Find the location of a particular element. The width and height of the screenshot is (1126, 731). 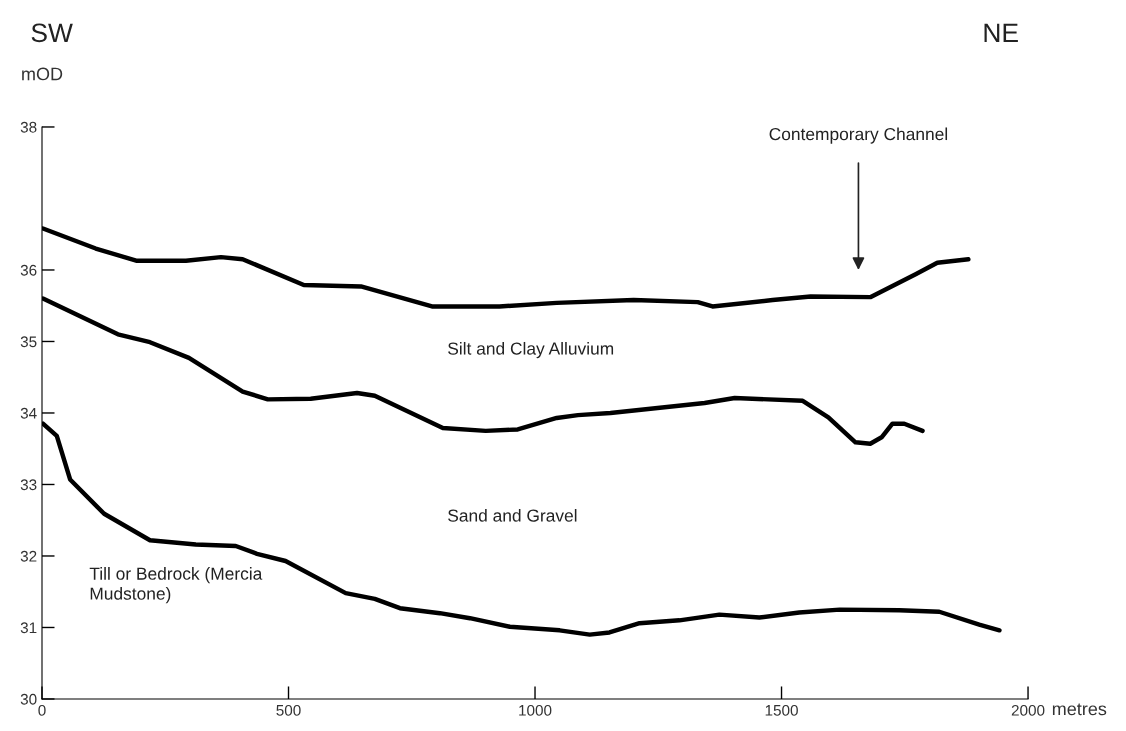

x-axis-title: metres is located at coordinates (1079, 709).